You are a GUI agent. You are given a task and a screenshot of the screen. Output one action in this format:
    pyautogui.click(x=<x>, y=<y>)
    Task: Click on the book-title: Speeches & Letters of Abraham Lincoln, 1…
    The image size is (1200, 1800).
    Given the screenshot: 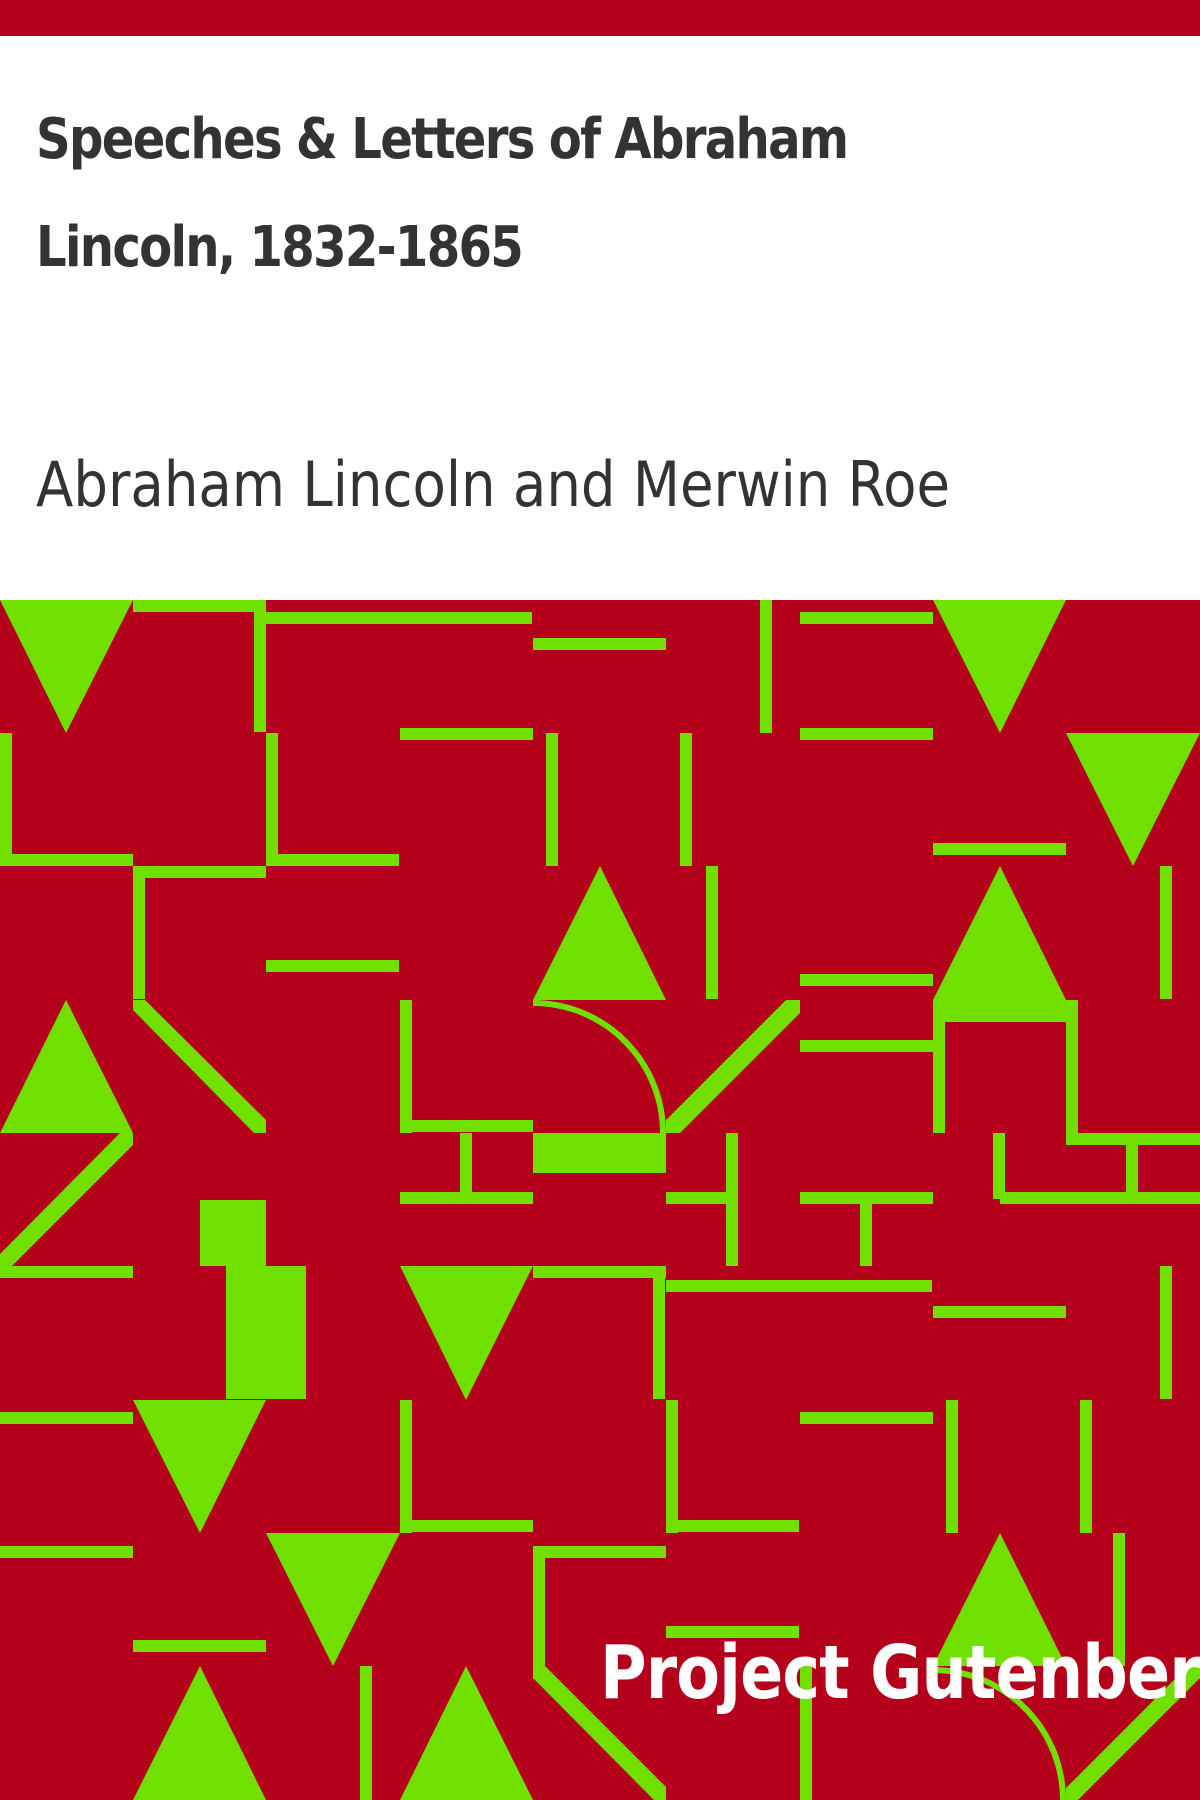 What is the action you would take?
    pyautogui.click(x=442, y=193)
    